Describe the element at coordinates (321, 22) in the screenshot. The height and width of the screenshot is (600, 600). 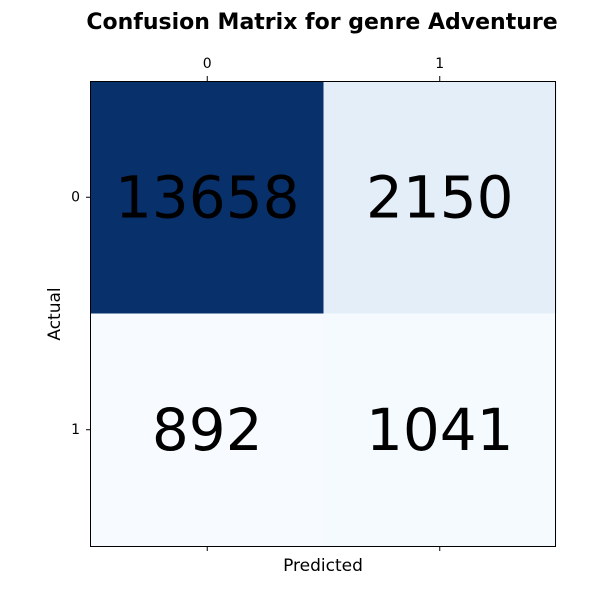
I see `chart-title: Confusion Matrix for genre Adventure` at that location.